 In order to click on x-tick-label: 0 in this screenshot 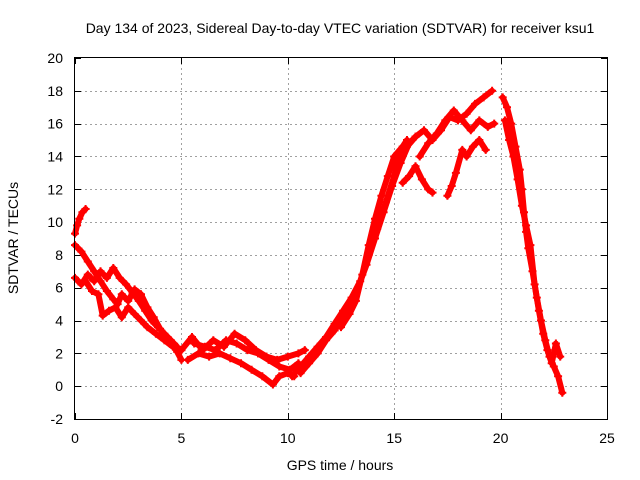, I will do `click(75, 438)`.